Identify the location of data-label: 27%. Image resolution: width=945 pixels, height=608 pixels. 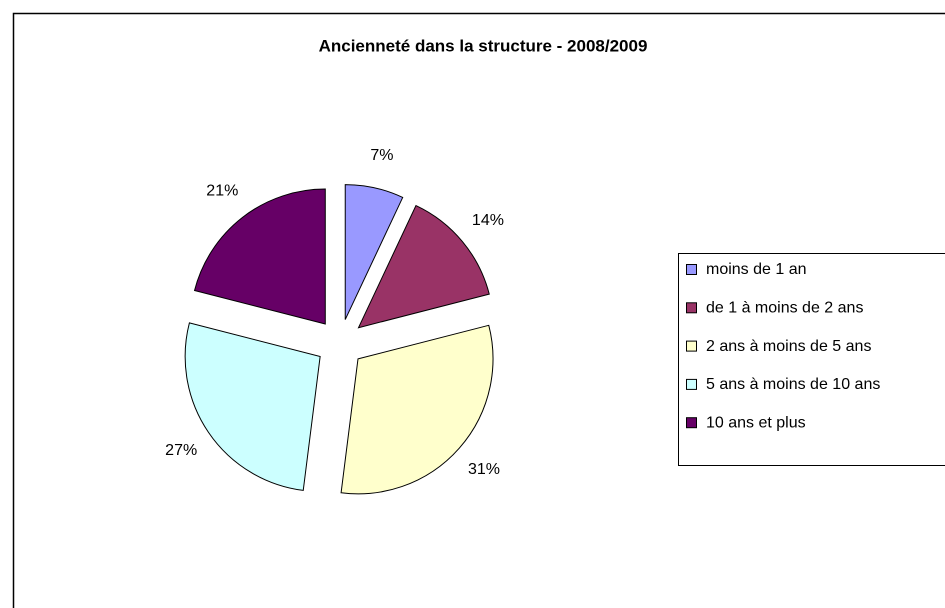
(181, 450).